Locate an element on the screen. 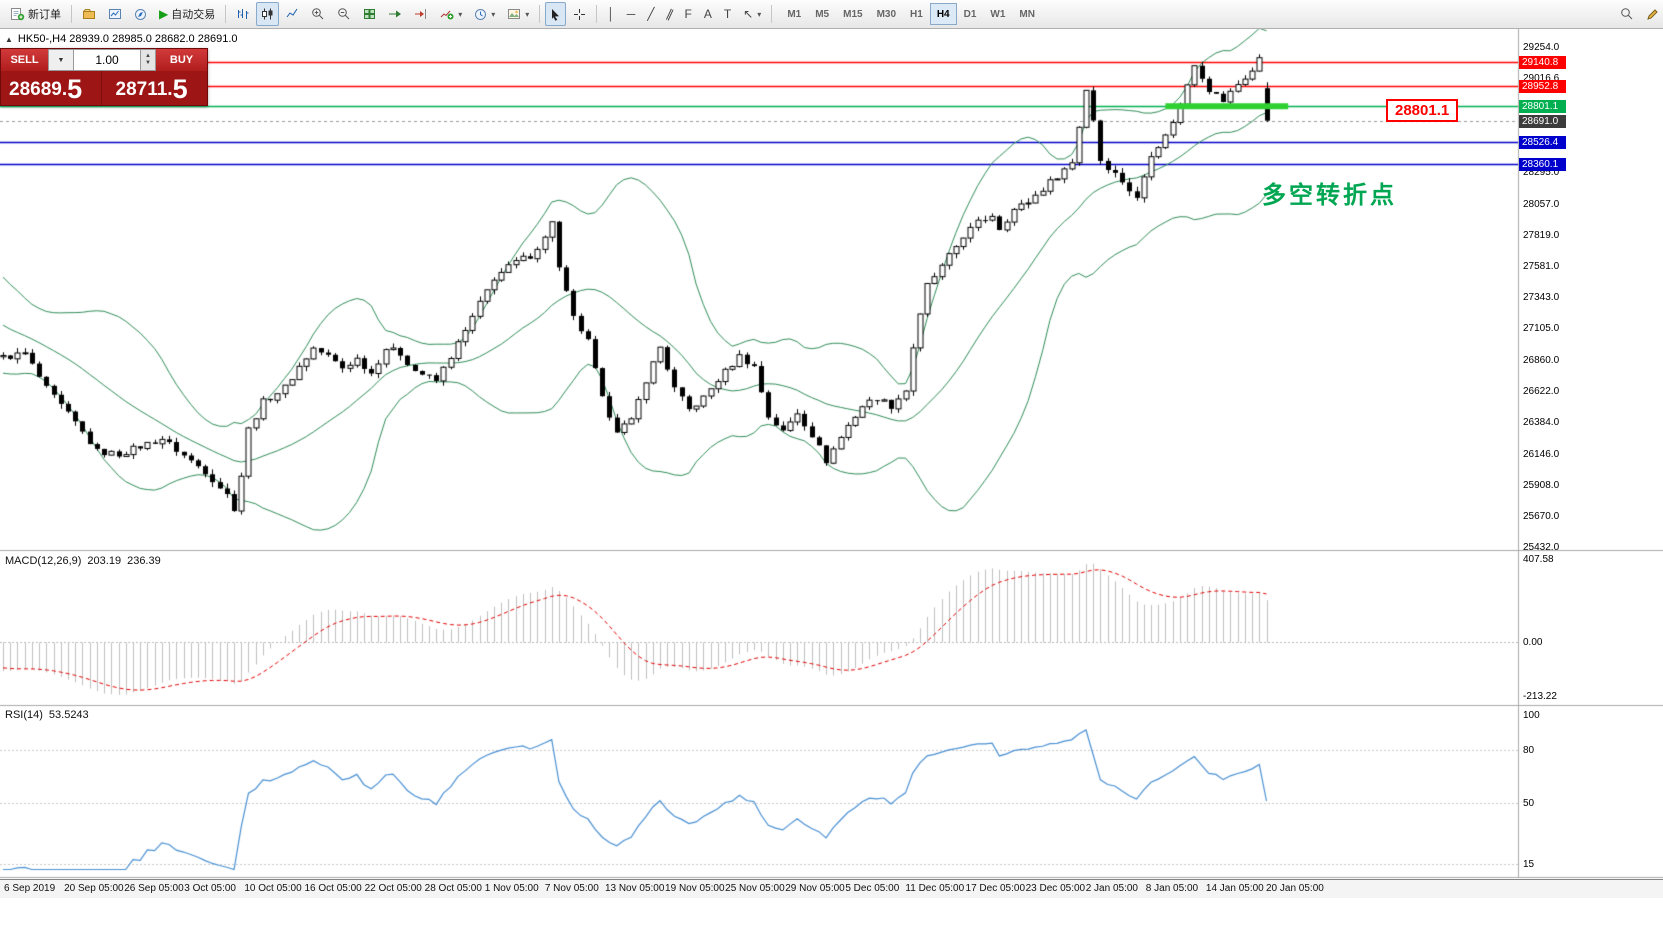 The height and width of the screenshot is (950, 1663). text-icon: A is located at coordinates (707, 14).